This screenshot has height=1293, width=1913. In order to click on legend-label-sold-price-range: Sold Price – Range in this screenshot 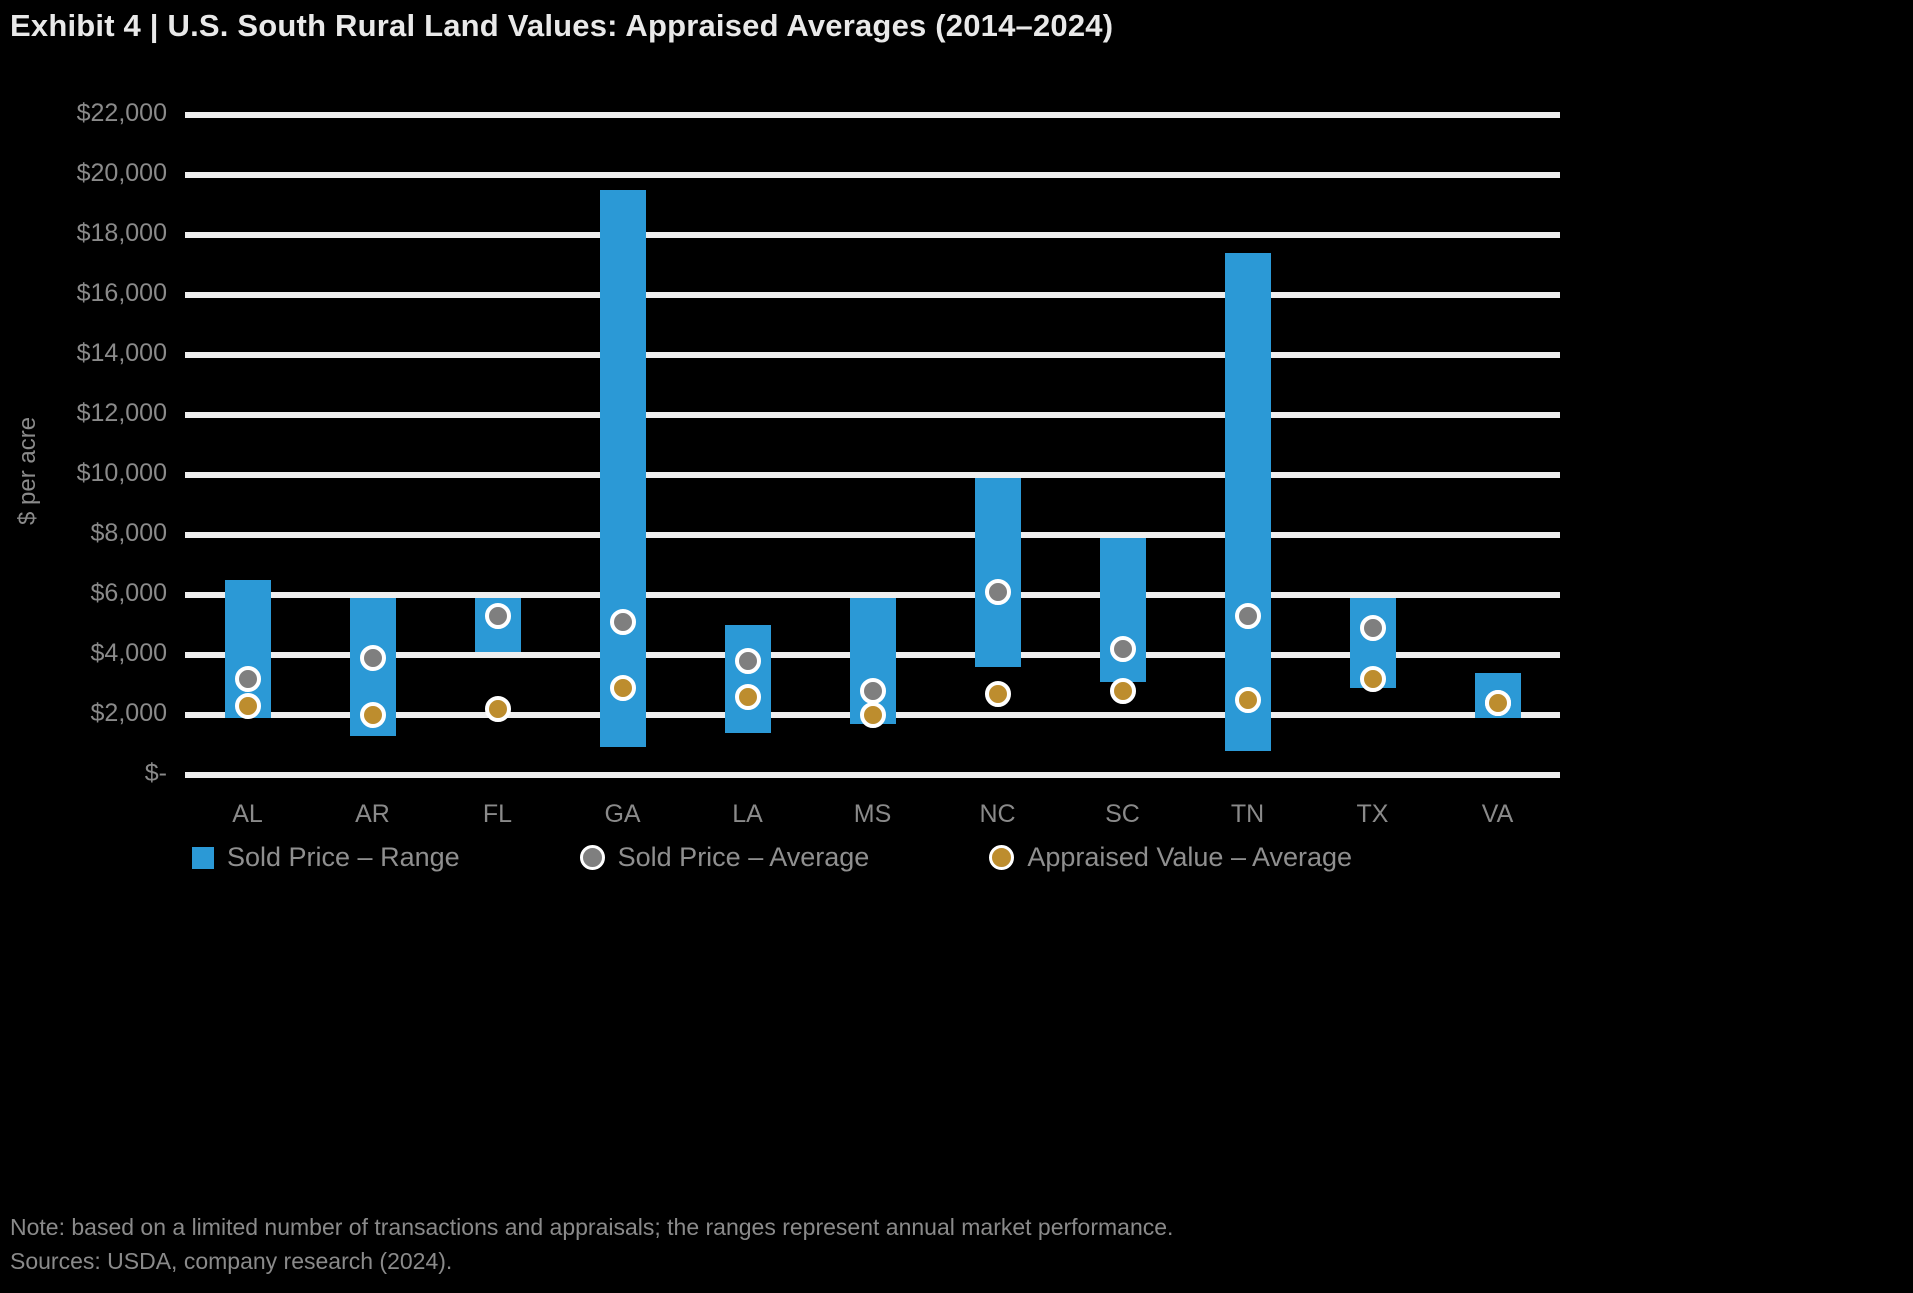, I will do `click(343, 857)`.